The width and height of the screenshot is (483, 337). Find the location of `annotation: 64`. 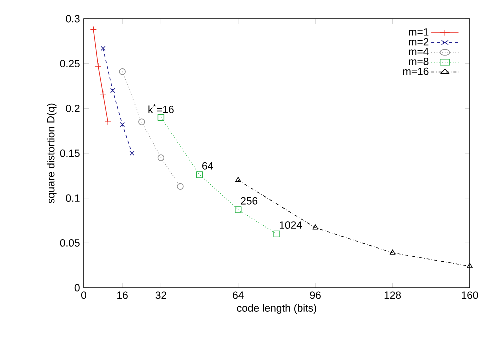

annotation: 64 is located at coordinates (208, 166).